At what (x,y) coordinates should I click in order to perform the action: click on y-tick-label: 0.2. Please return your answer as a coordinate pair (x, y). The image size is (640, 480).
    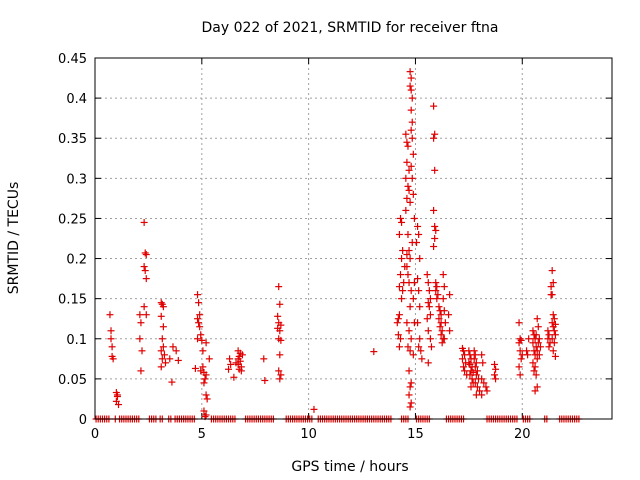
    Looking at the image, I should click on (76, 260).